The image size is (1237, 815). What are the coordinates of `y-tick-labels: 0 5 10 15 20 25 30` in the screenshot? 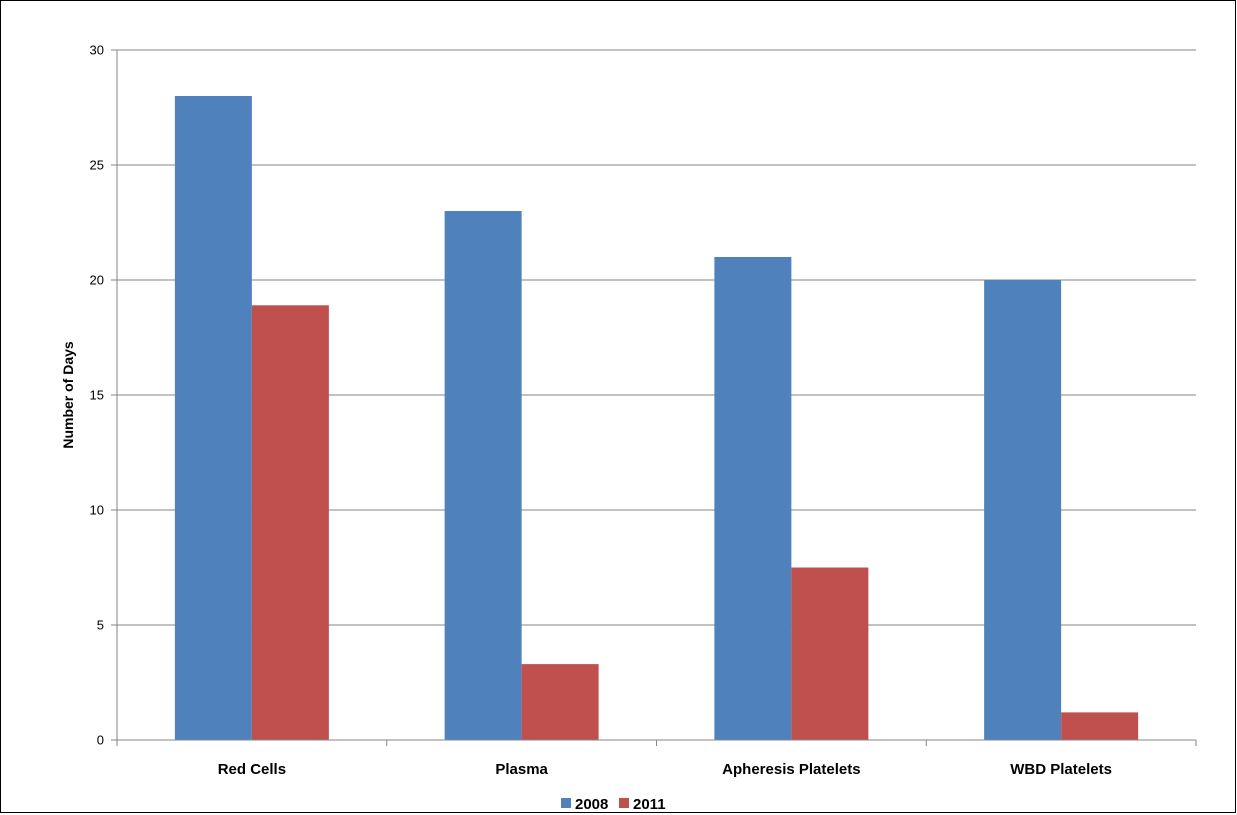 It's located at (103, 395).